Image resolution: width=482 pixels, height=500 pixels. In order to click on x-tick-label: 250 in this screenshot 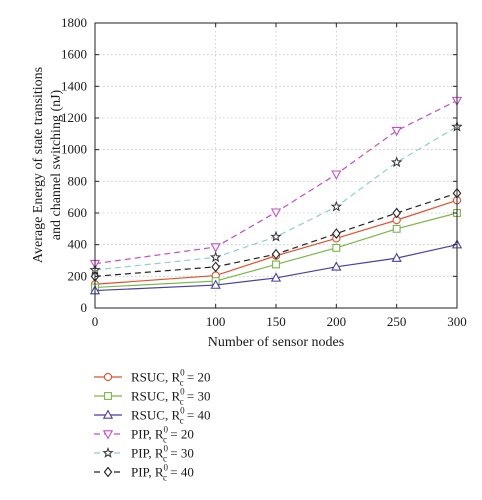, I will do `click(397, 321)`.